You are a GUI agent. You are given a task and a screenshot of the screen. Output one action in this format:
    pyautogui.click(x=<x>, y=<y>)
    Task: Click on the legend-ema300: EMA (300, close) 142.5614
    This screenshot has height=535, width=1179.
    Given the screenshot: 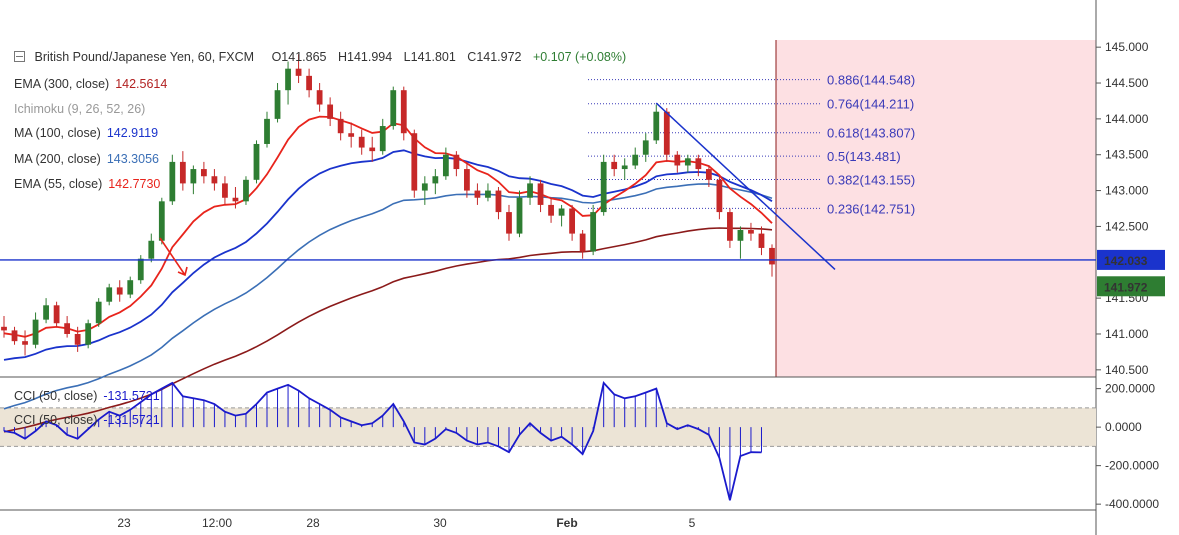 What is the action you would take?
    pyautogui.click(x=90, y=84)
    